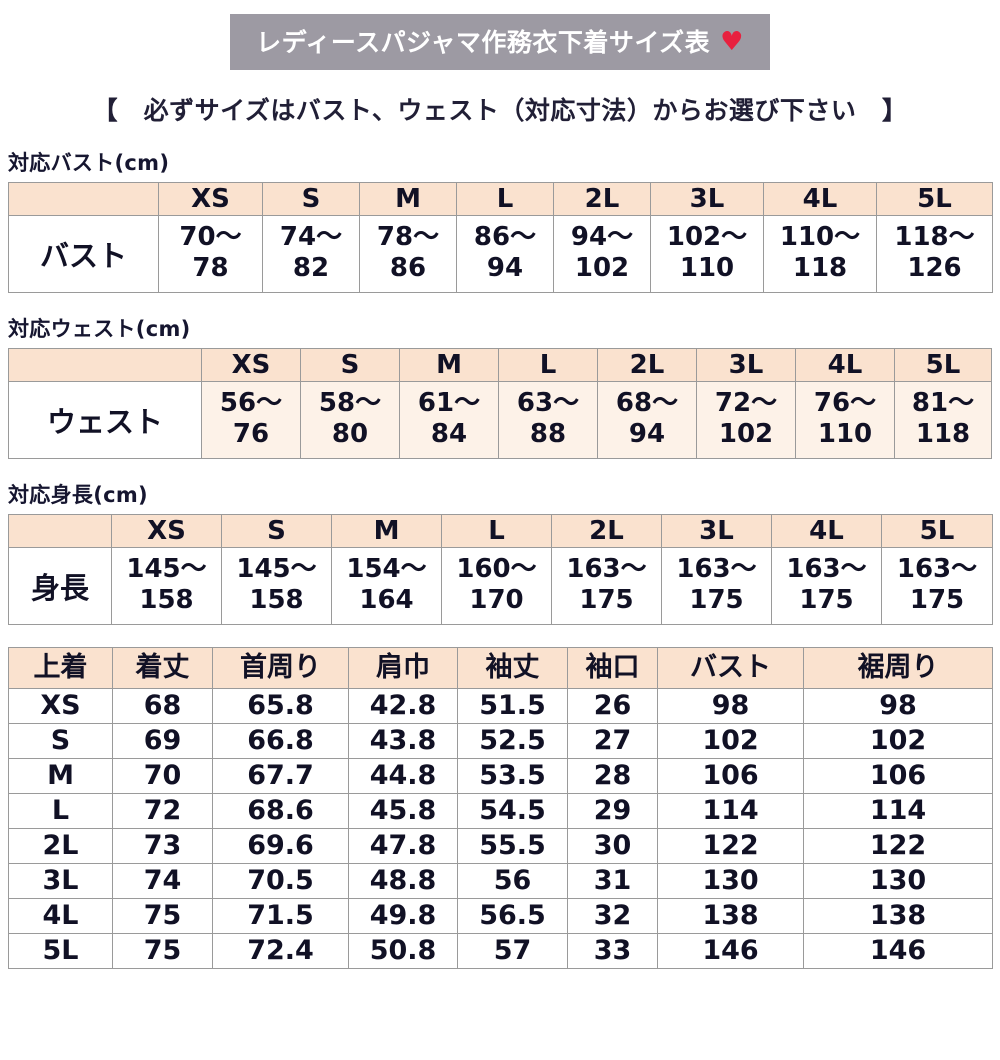 The width and height of the screenshot is (1000, 1060). Describe the element at coordinates (730, 668) in the screenshot. I see `garment-header-bust: バスト` at that location.